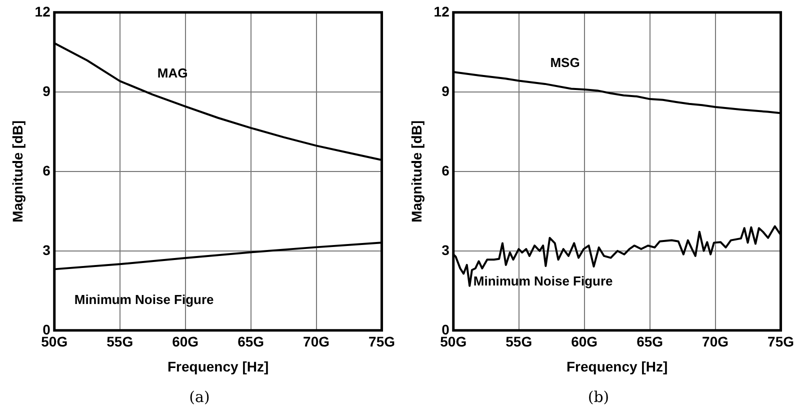 The height and width of the screenshot is (418, 798). I want to click on series-label: MSG, so click(565, 62).